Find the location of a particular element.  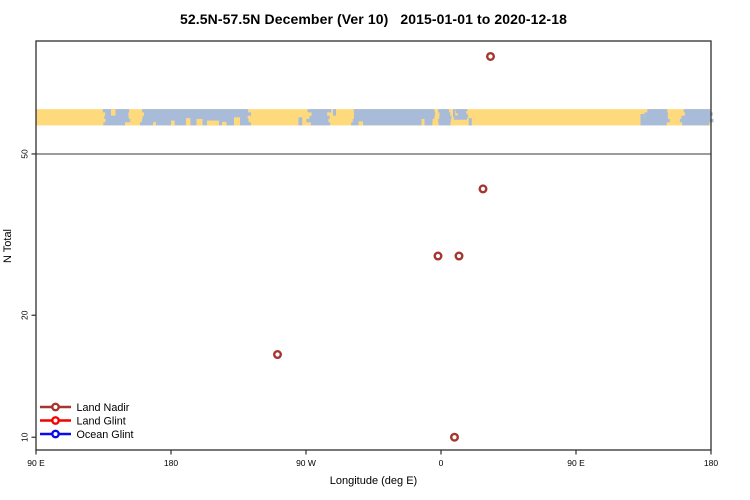

legend-label: Land Glint is located at coordinates (101, 421).